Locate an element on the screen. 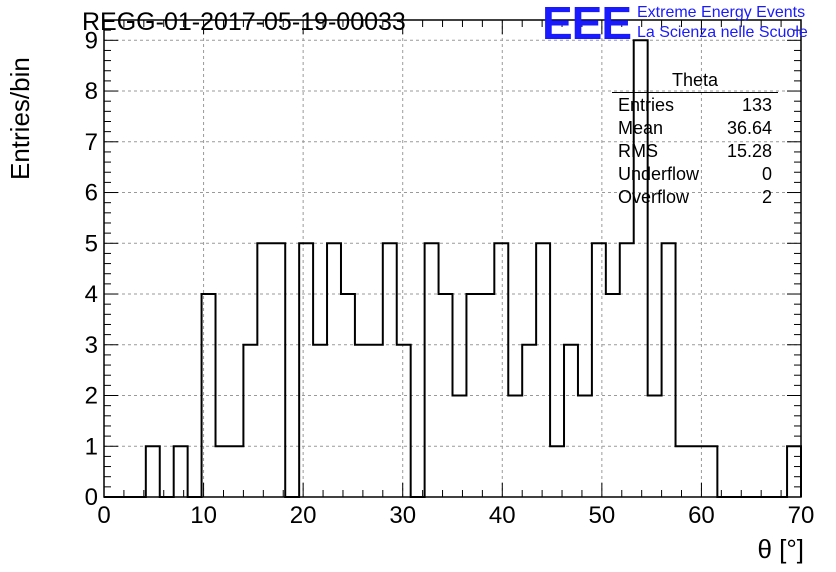  stats-value: 15.28 is located at coordinates (749, 151).